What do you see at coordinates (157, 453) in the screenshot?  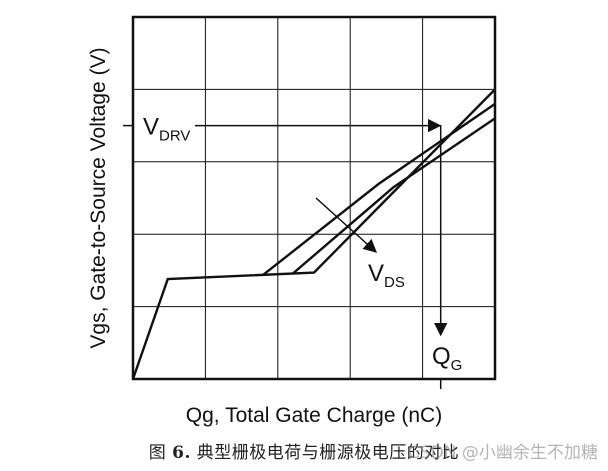 I see `caption-prefix: 图` at bounding box center [157, 453].